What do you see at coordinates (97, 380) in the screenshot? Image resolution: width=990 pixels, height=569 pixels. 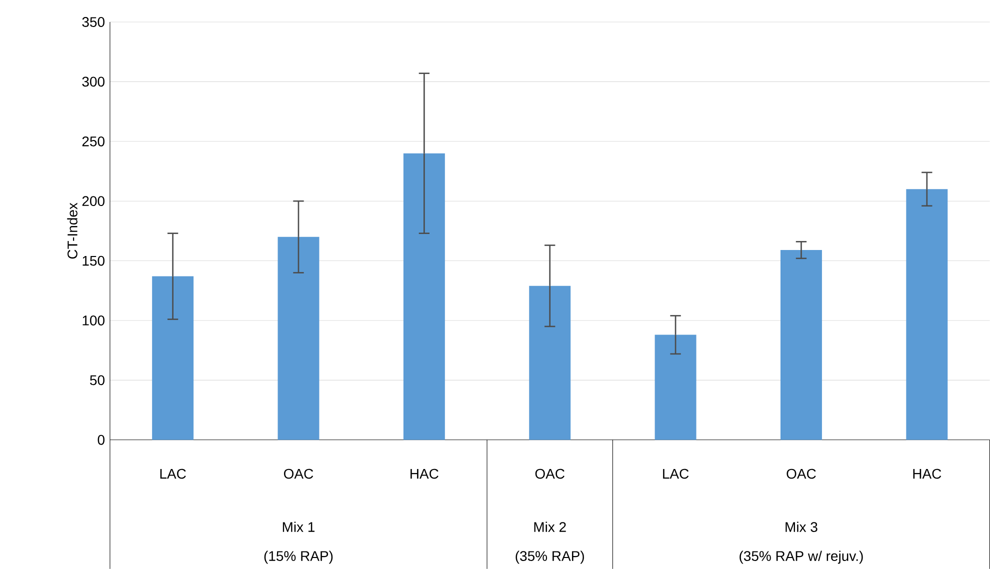 I see `y-tick-label: 50` at bounding box center [97, 380].